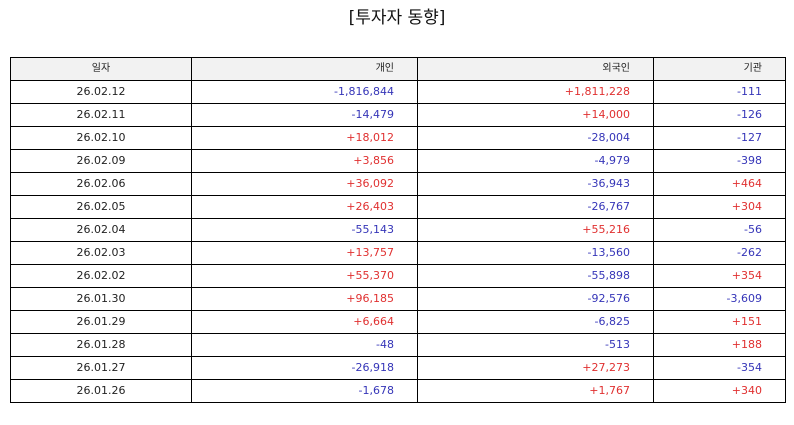  What do you see at coordinates (719, 69) in the screenshot?
I see `header-institution: 기관` at bounding box center [719, 69].